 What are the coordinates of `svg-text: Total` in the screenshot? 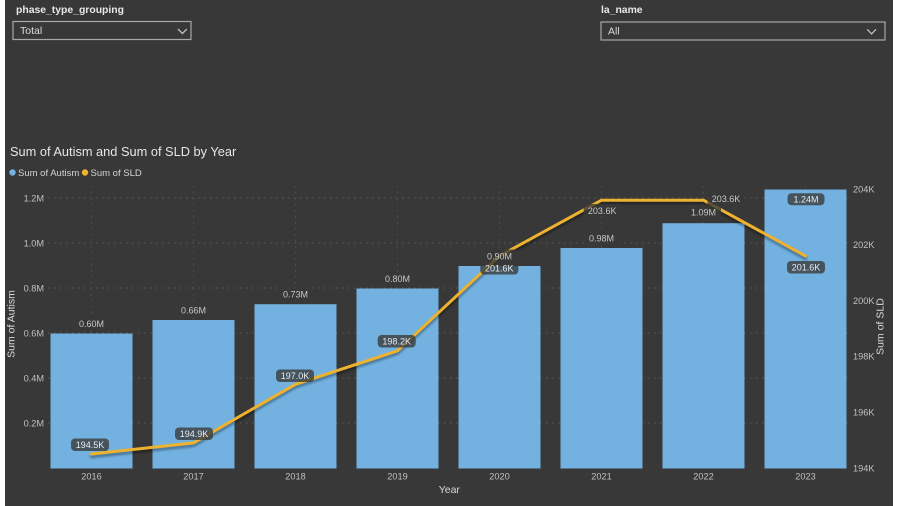 It's located at (31, 31).